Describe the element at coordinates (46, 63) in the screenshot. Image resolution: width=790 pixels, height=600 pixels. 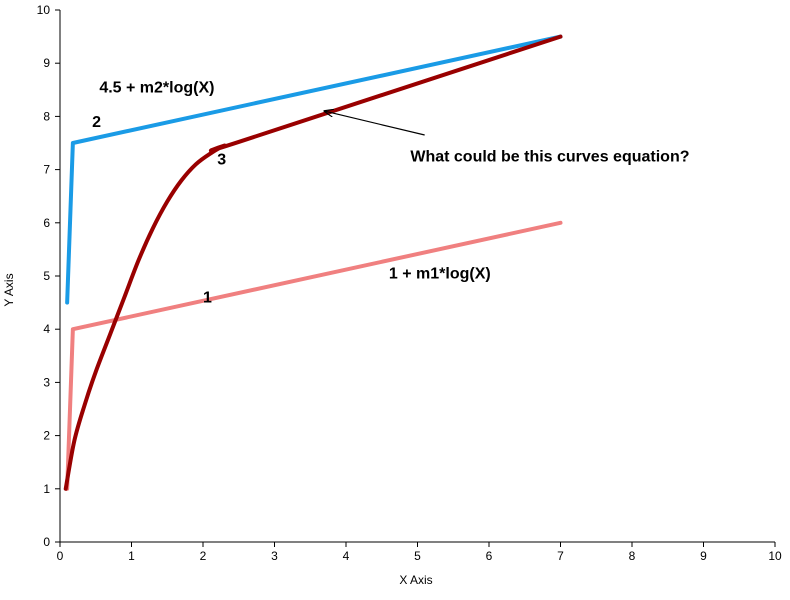
I see `y-tick-label: 9` at that location.